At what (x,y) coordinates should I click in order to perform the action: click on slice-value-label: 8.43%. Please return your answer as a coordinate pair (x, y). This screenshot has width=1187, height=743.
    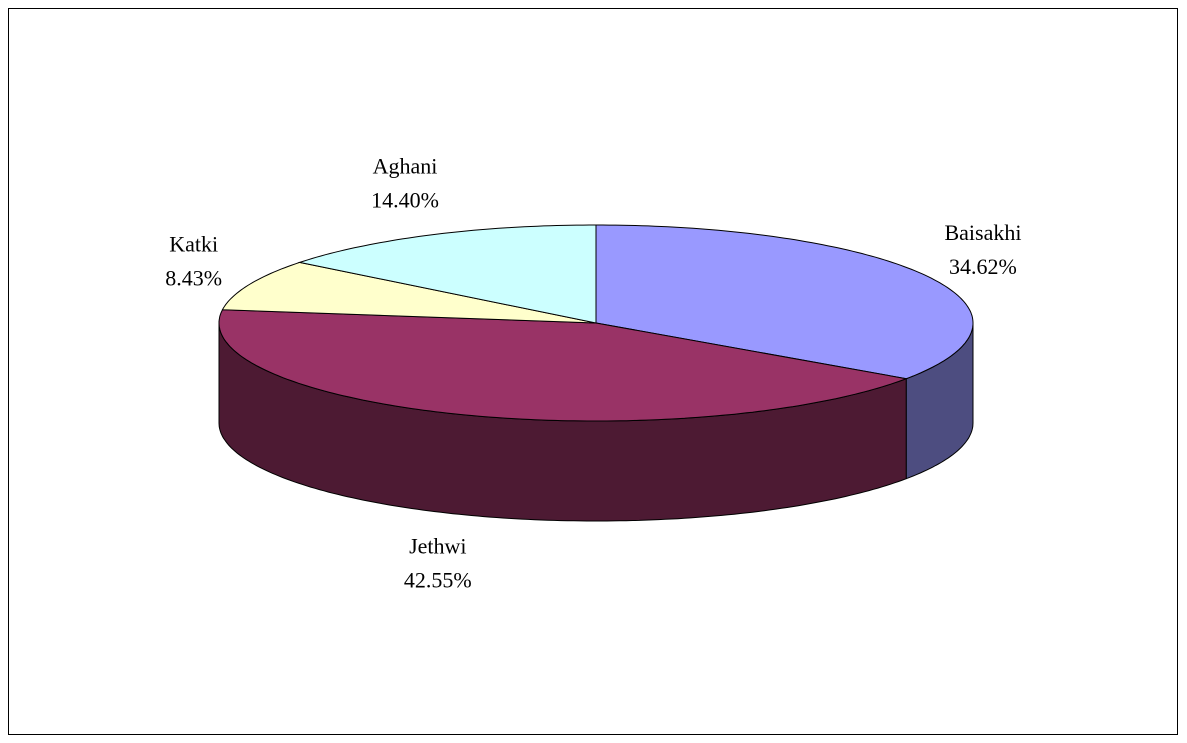
    Looking at the image, I should click on (193, 277).